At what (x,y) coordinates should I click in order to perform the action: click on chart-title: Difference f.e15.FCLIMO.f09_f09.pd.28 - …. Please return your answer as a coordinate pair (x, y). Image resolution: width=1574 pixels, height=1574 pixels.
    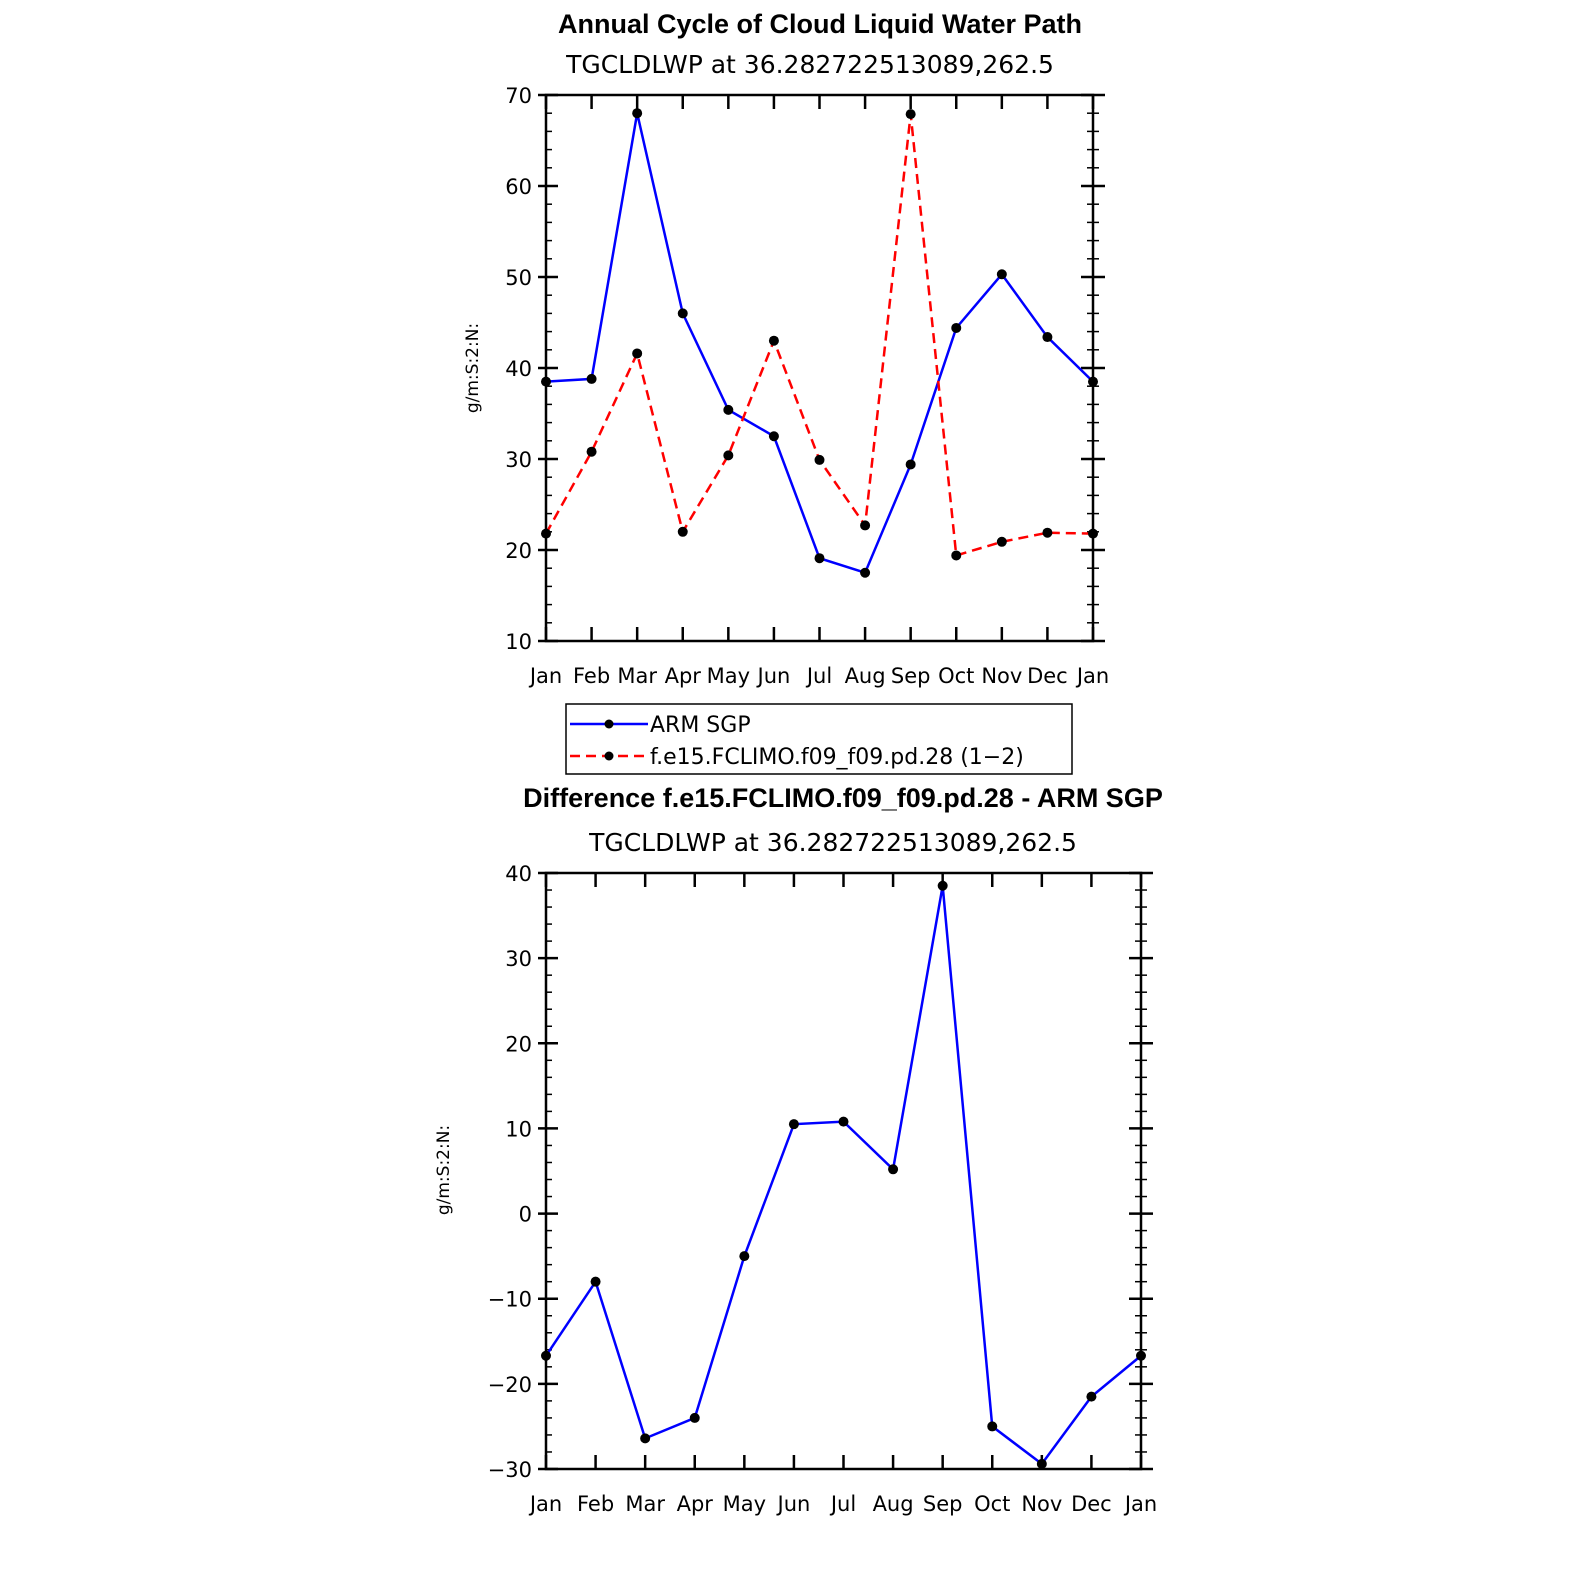
    Looking at the image, I should click on (843, 798).